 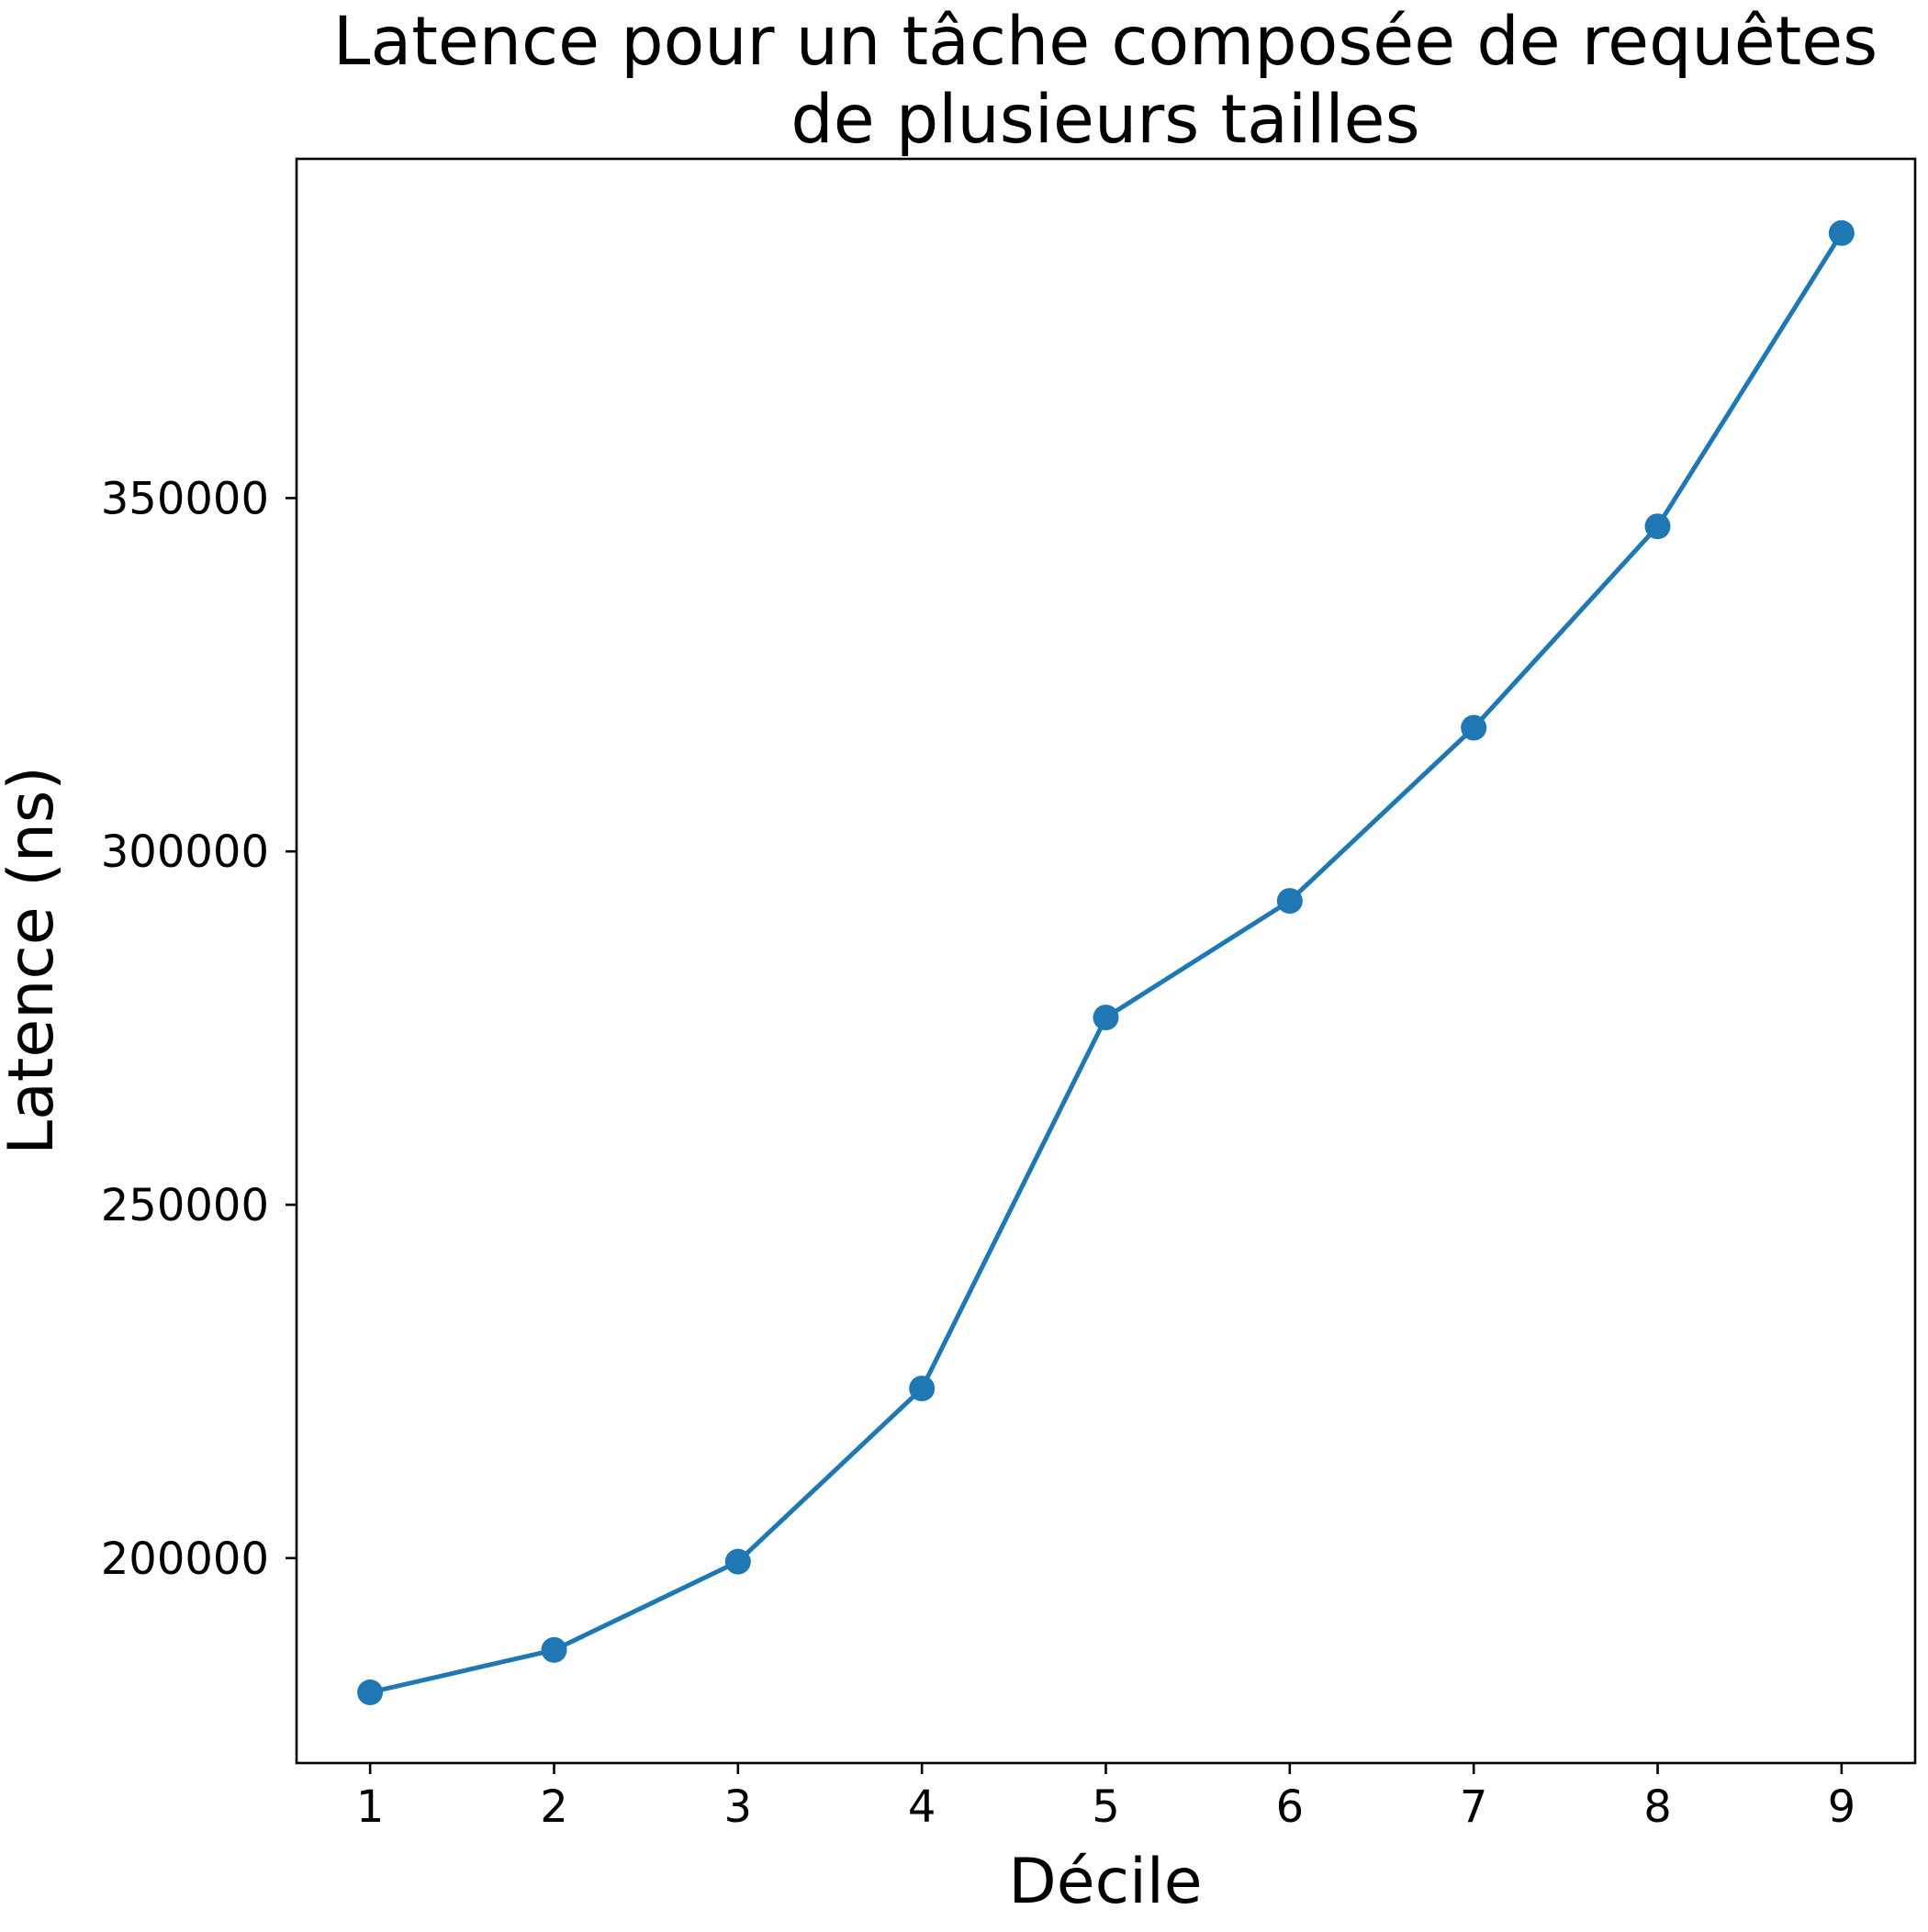 What do you see at coordinates (738, 1807) in the screenshot?
I see `x-tick-label: 3` at bounding box center [738, 1807].